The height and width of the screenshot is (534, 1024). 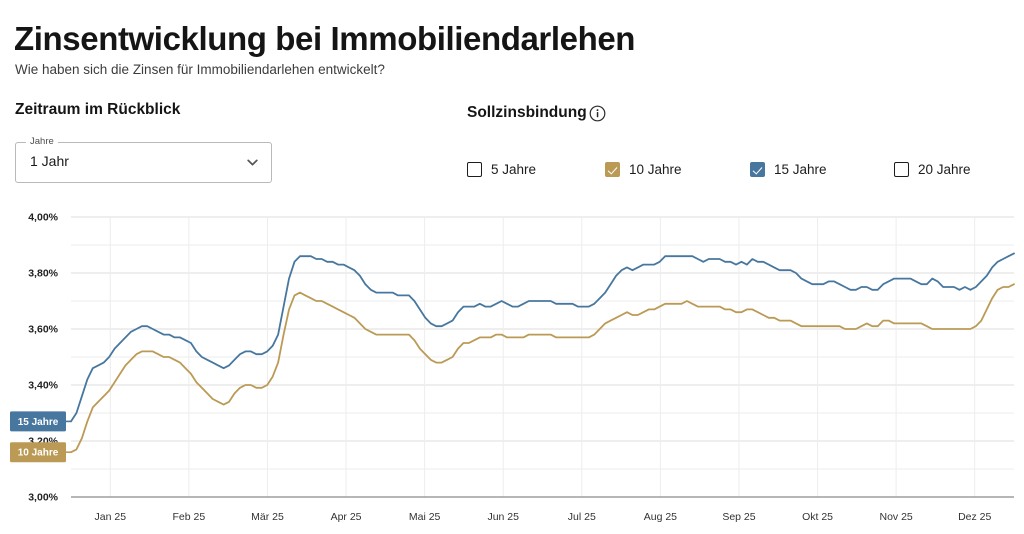 I want to click on x-axis-tick-label: Mai 25, so click(x=425, y=517).